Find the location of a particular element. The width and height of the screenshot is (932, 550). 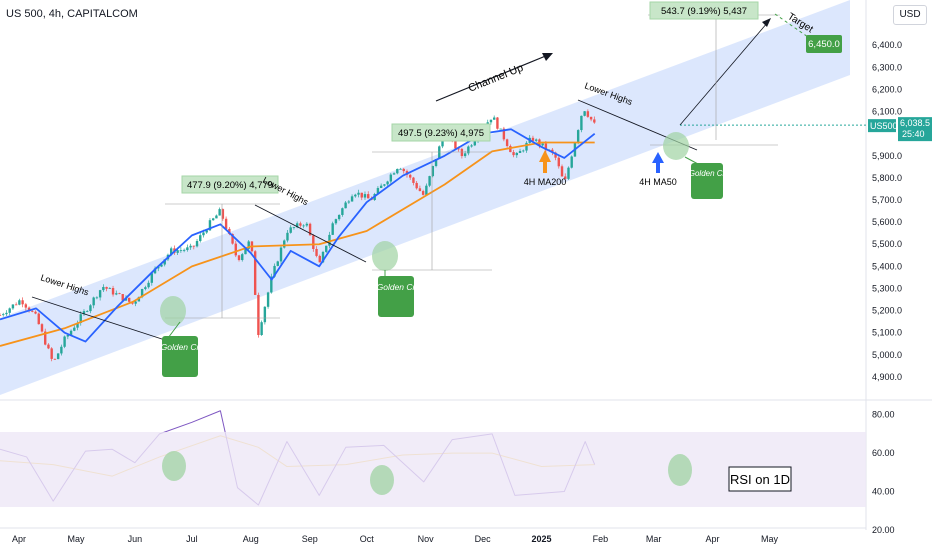

currency-button: USD is located at coordinates (910, 15).